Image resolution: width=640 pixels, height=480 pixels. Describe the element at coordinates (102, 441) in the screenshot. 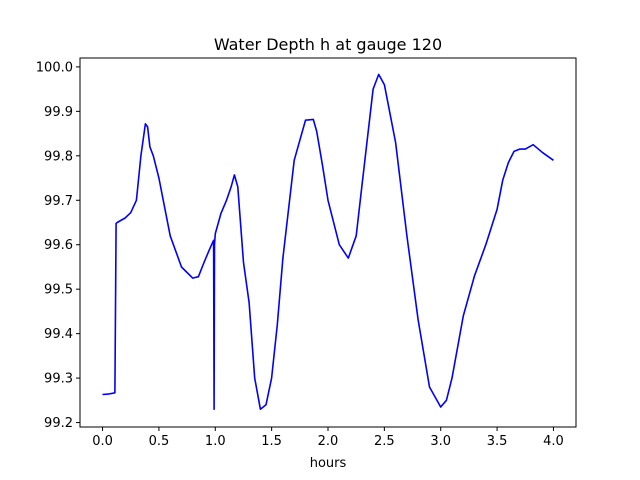

I see `x-tick-label: 0.0` at that location.